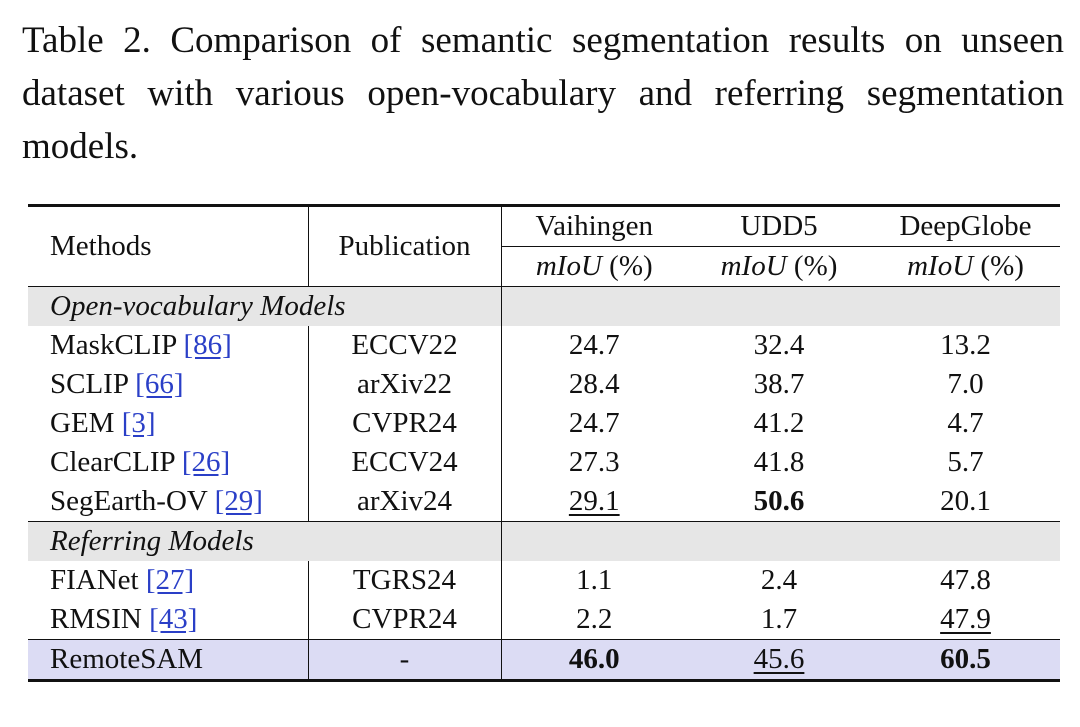 This screenshot has width=1080, height=727. What do you see at coordinates (965, 345) in the screenshot?
I see `deepglobe-cell: 13.2` at bounding box center [965, 345].